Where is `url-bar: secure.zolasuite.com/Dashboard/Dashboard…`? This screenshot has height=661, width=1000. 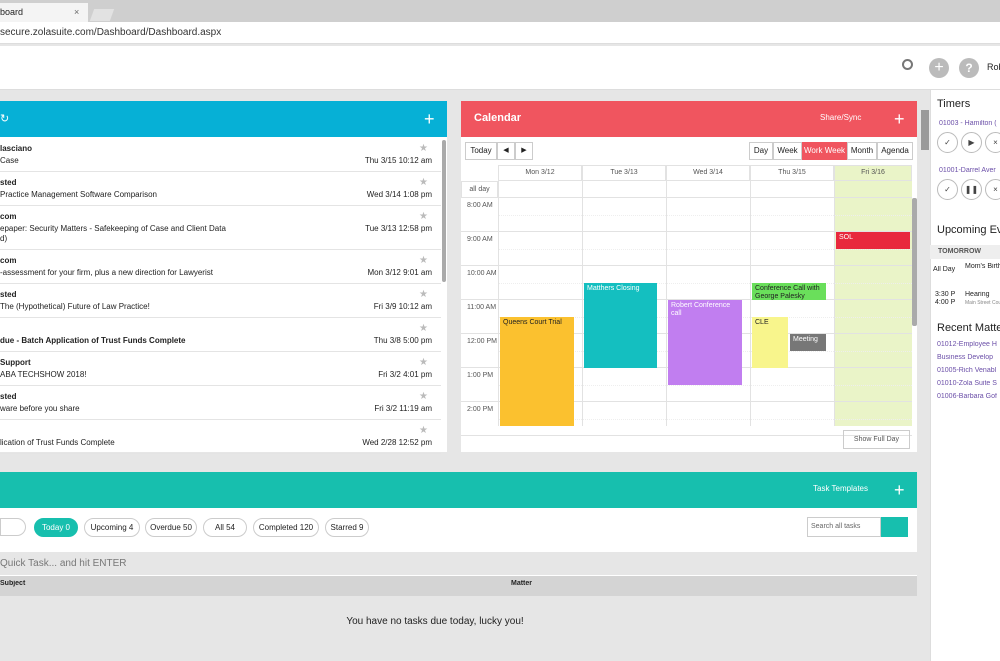 url-bar: secure.zolasuite.com/Dashboard/Dashboard… is located at coordinates (500, 33).